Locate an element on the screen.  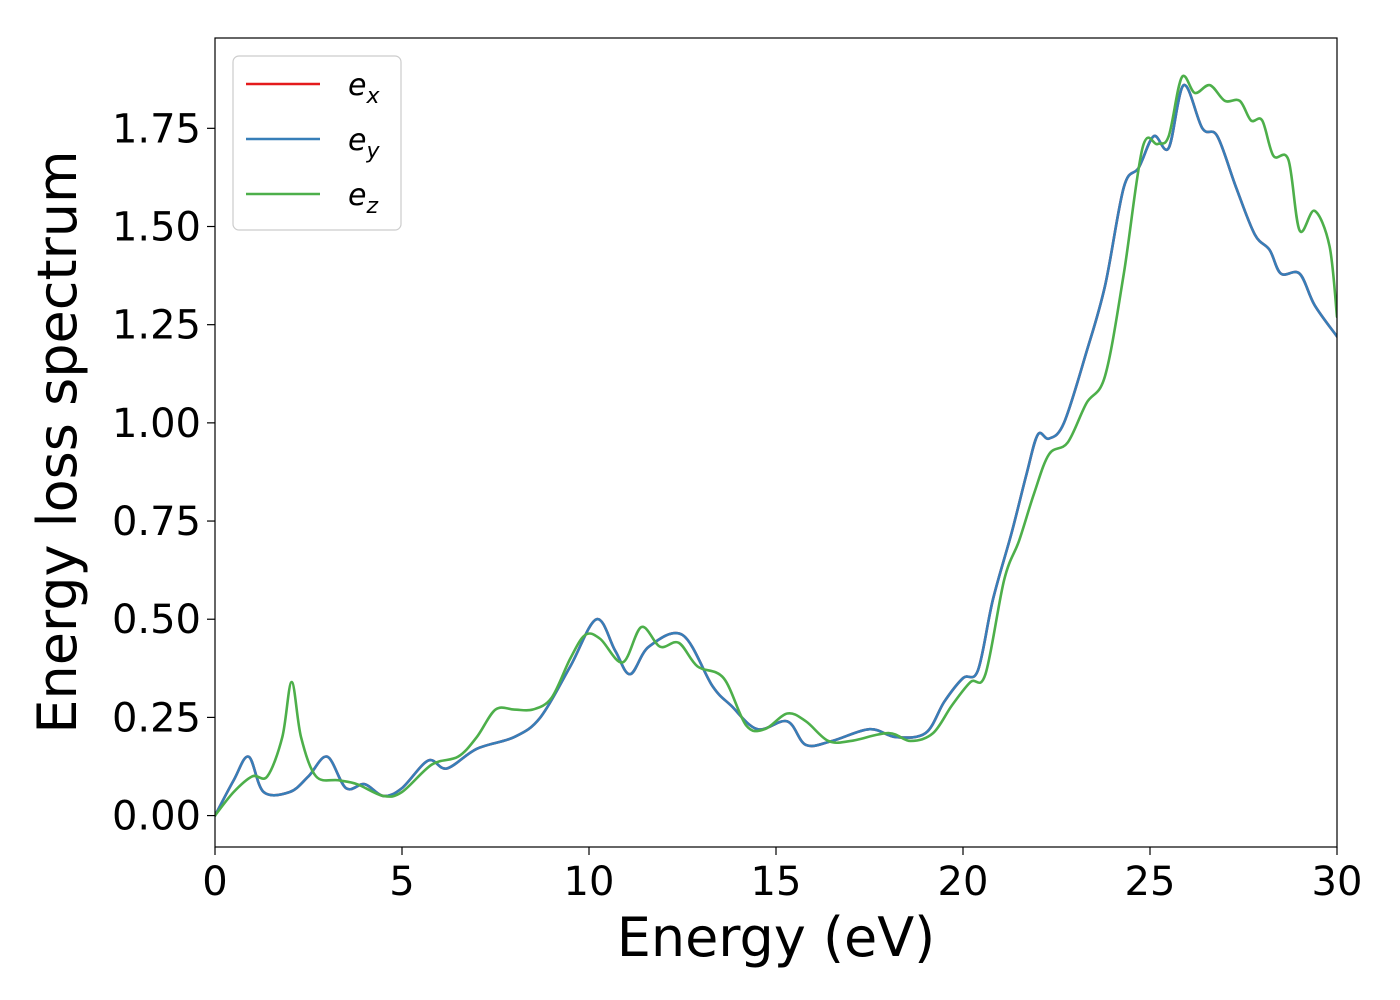
legend: ex ey ez is located at coordinates (317, 143).